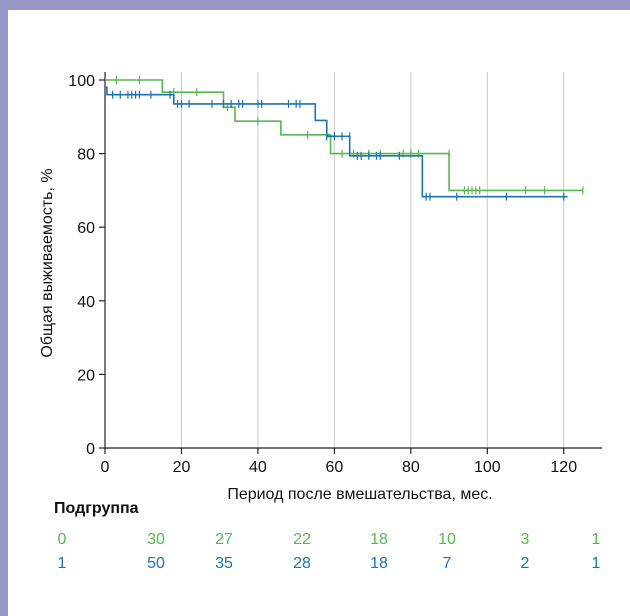 This screenshot has height=616, width=630. Describe the element at coordinates (47, 262) in the screenshot. I see `y-axis-title: Общая выживаемость, %` at that location.